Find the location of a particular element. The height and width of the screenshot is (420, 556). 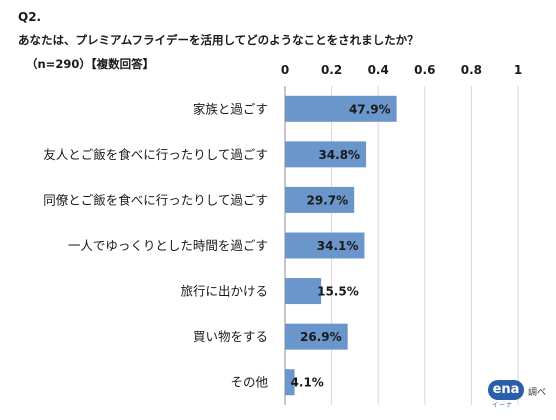

category-label: 一人でゆっくりとした時間を過ごす is located at coordinates (168, 245).